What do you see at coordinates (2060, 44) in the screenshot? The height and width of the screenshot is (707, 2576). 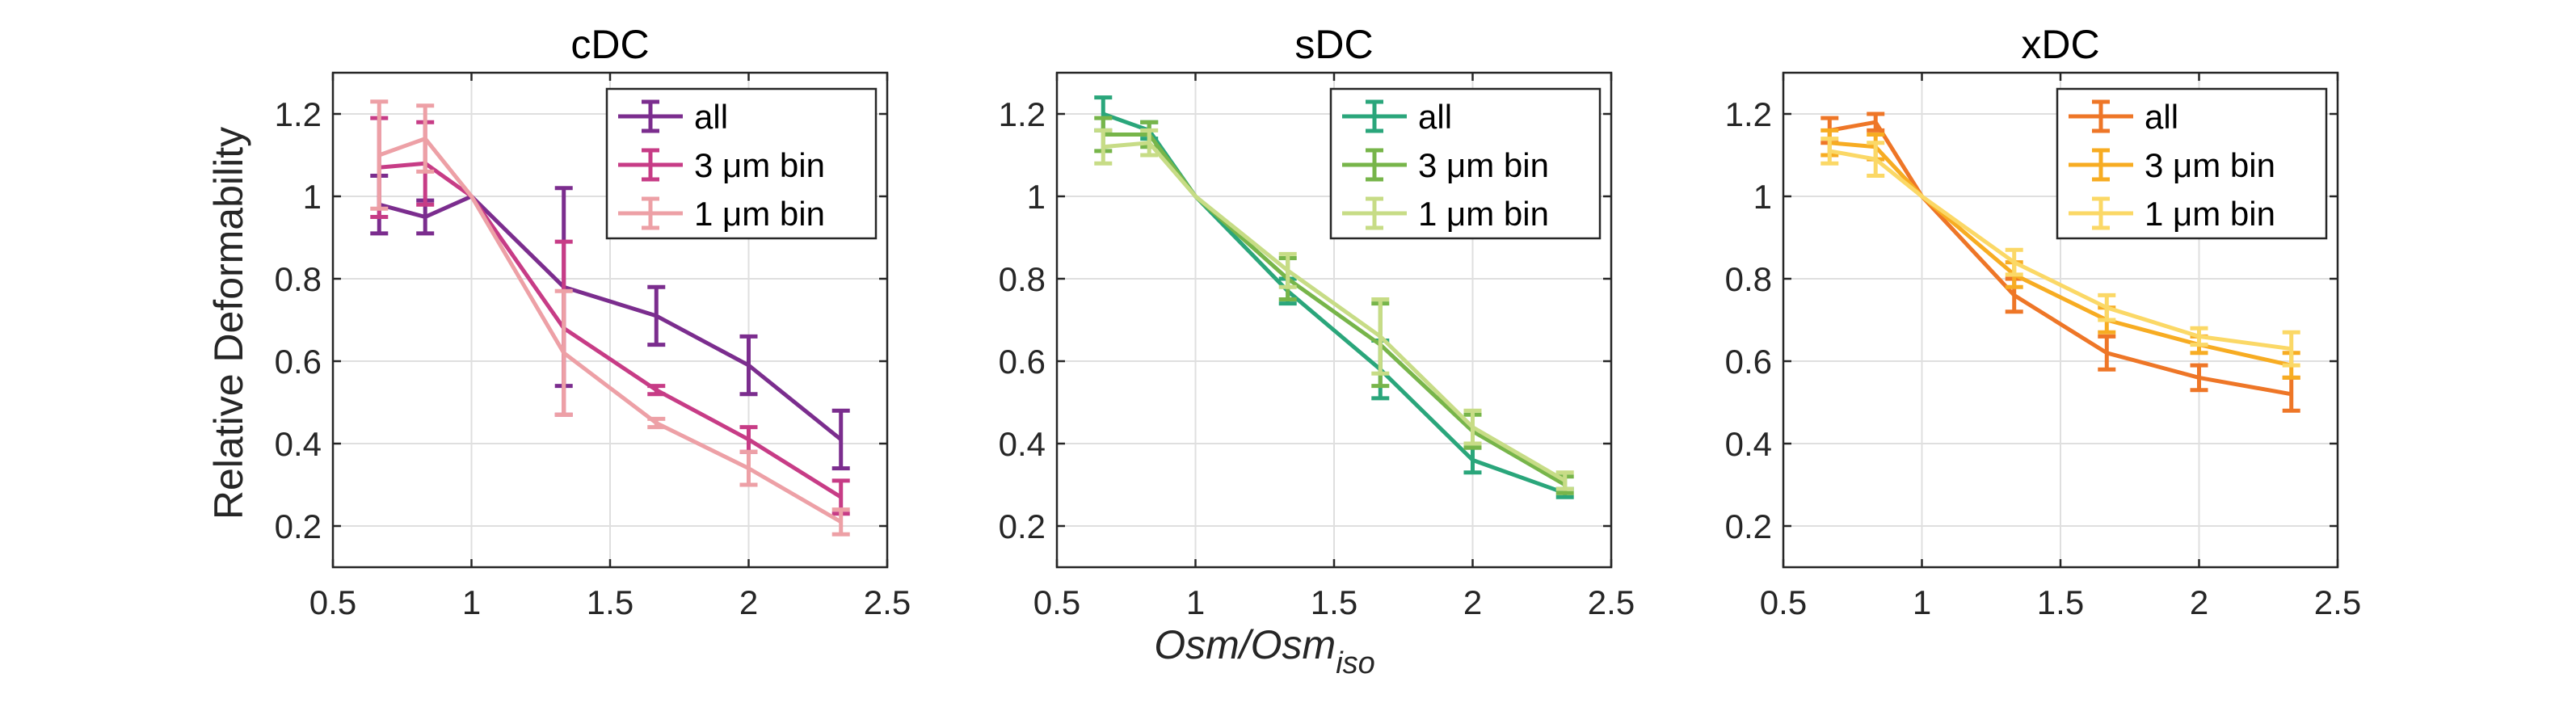 I see `panel-title: xDC` at bounding box center [2060, 44].